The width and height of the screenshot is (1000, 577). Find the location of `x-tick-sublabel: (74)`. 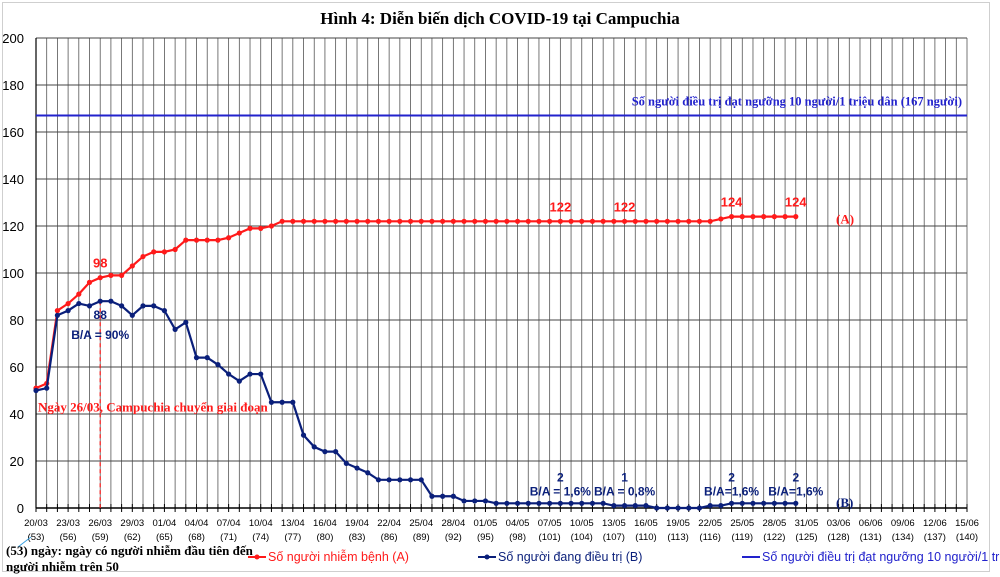

x-tick-sublabel: (74) is located at coordinates (260, 537).